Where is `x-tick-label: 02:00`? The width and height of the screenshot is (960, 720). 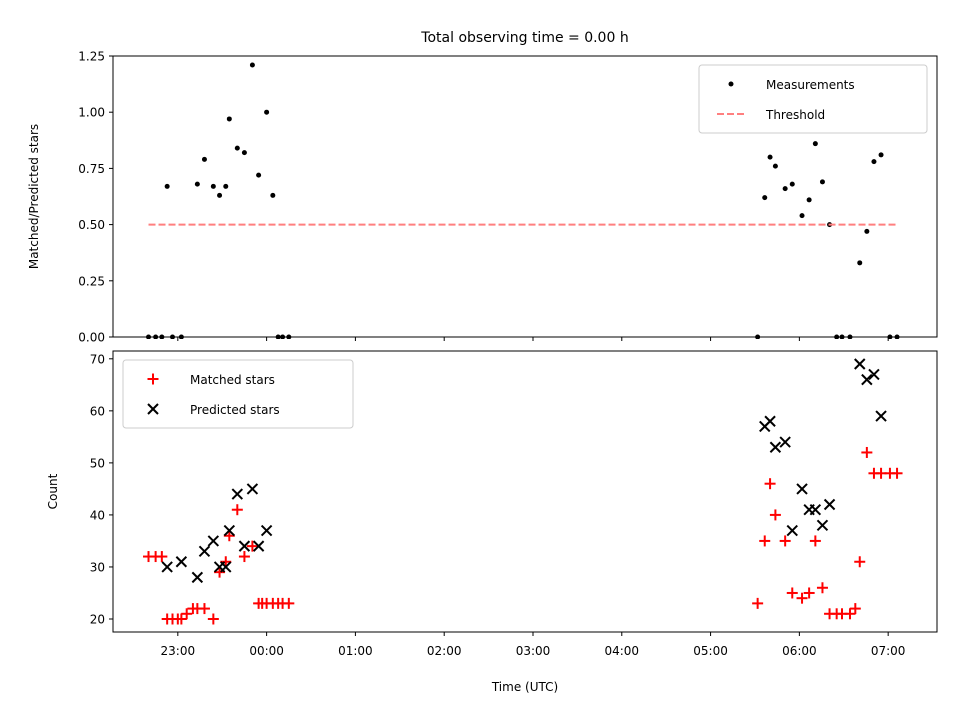
x-tick-label: 02:00 is located at coordinates (444, 651).